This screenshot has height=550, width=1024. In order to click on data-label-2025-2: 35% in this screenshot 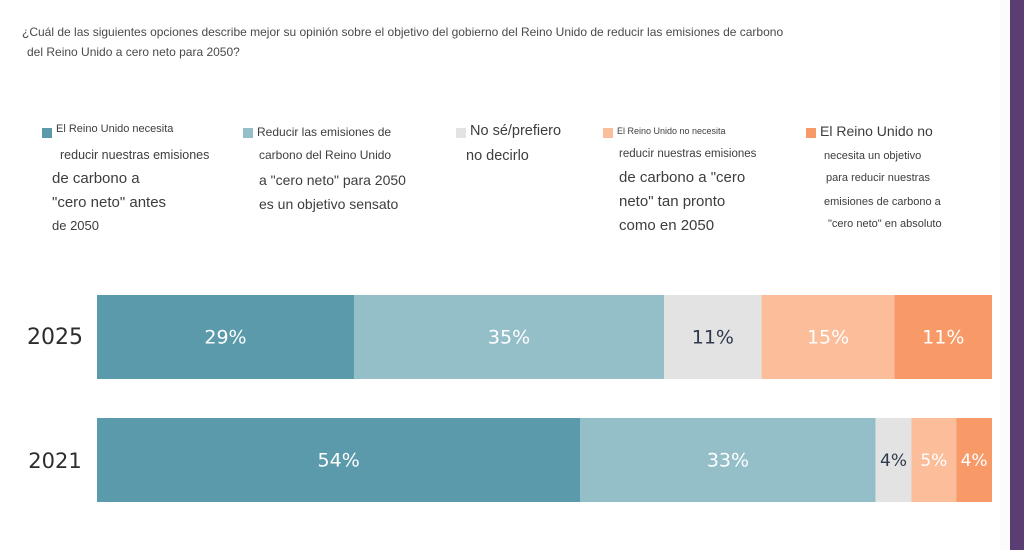, I will do `click(509, 338)`.